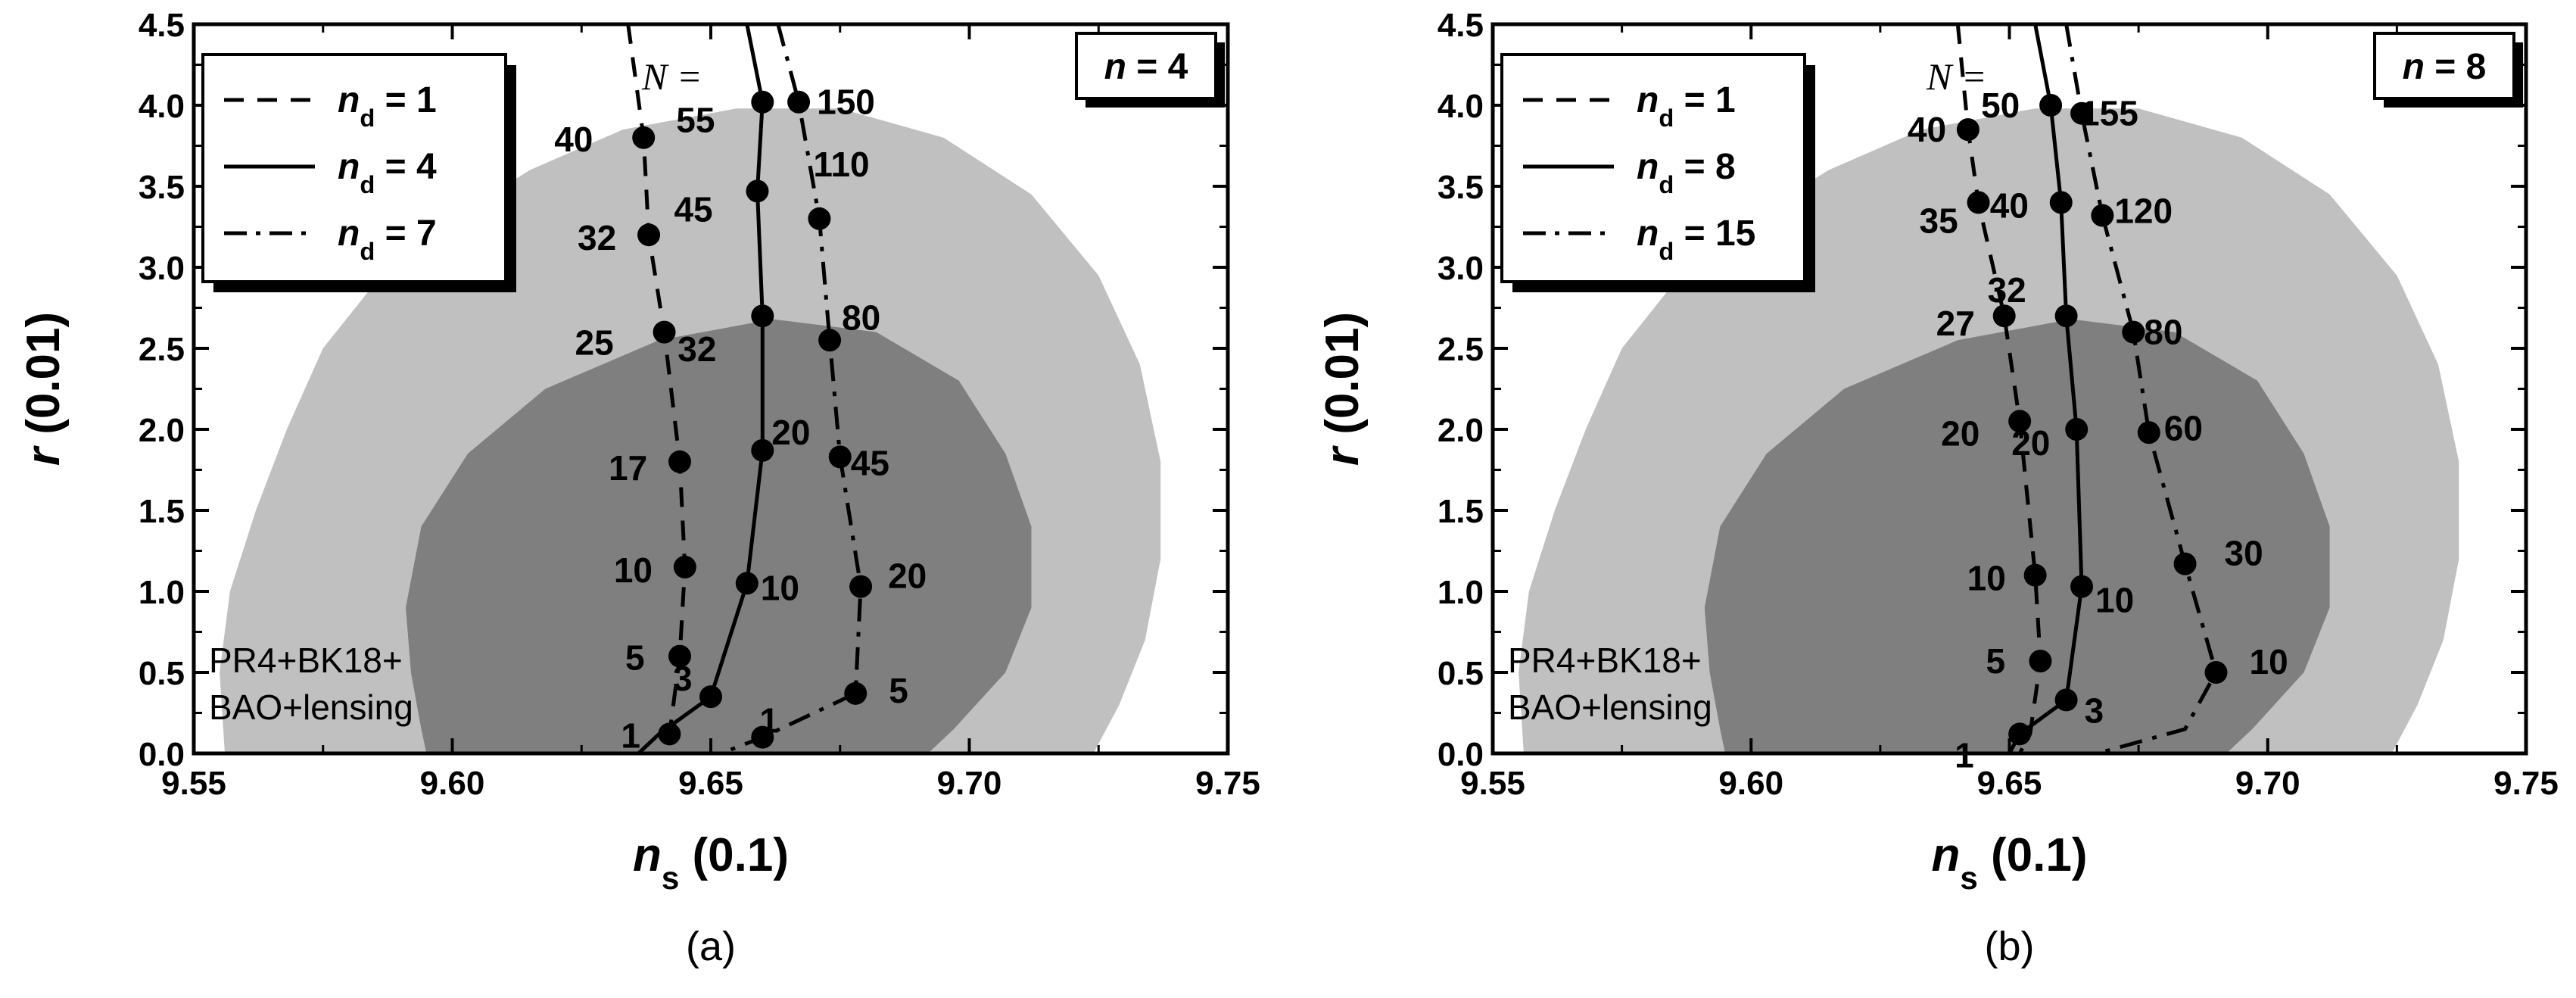  I want to click on point-label: 150, so click(846, 102).